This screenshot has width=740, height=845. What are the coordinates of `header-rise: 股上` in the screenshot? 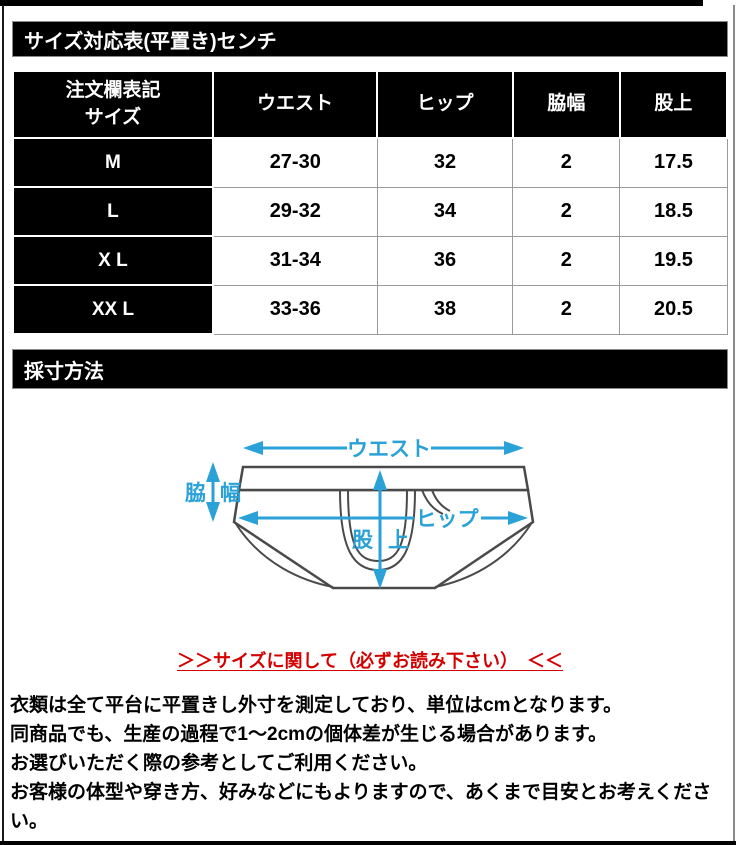 It's located at (673, 104).